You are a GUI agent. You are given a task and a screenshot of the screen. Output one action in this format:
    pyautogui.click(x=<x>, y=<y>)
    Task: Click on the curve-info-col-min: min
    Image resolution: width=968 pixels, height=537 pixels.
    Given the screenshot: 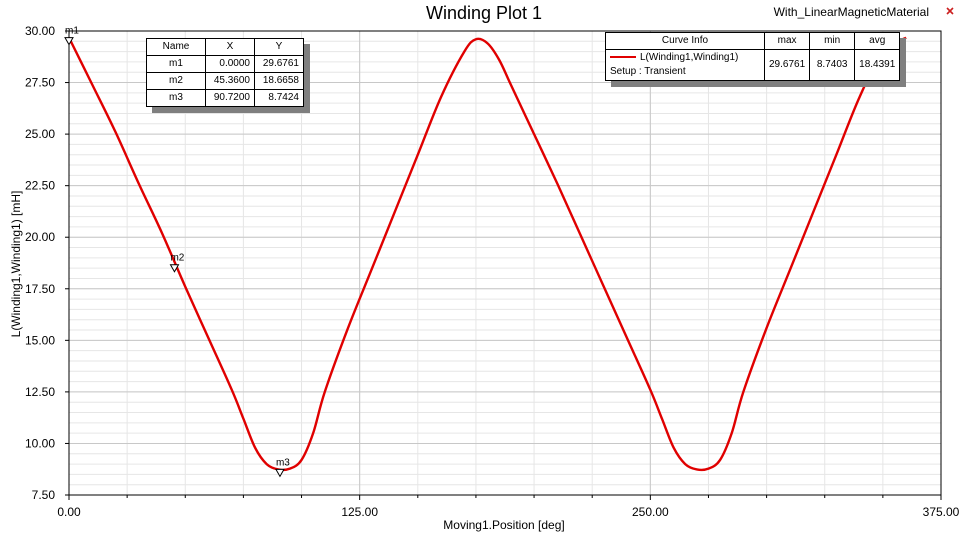 What is the action you would take?
    pyautogui.click(x=832, y=41)
    